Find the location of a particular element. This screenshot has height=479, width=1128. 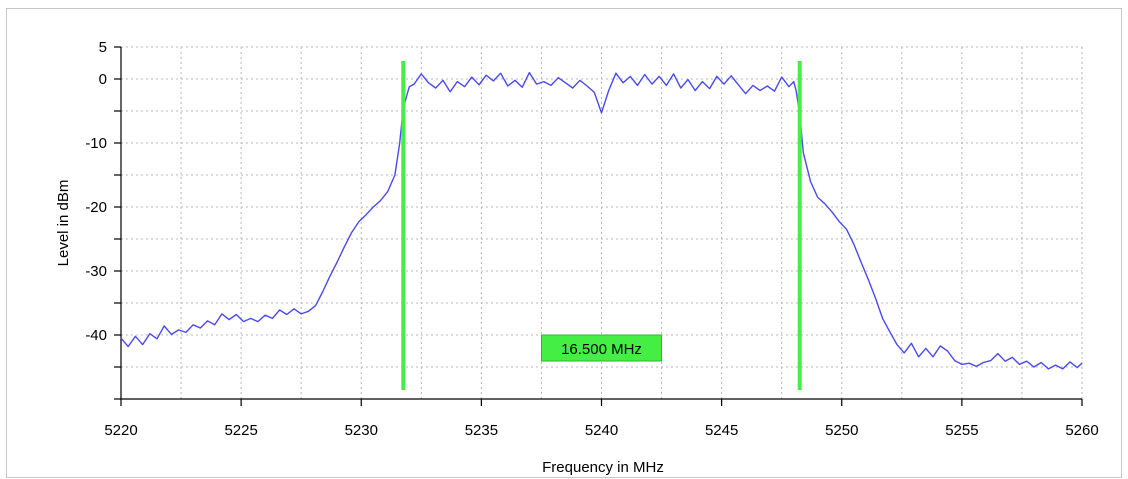

bandwidth-label: 16.500 MHz is located at coordinates (601, 349).